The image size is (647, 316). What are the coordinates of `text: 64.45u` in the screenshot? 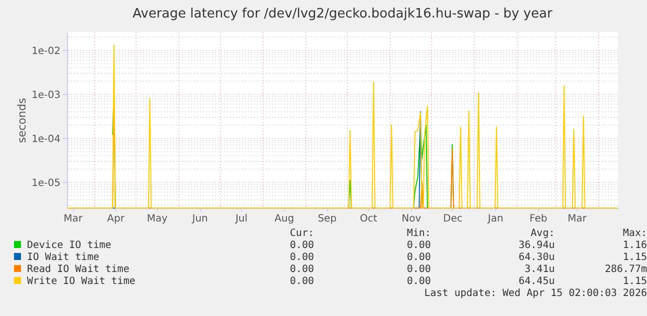 It's located at (536, 282).